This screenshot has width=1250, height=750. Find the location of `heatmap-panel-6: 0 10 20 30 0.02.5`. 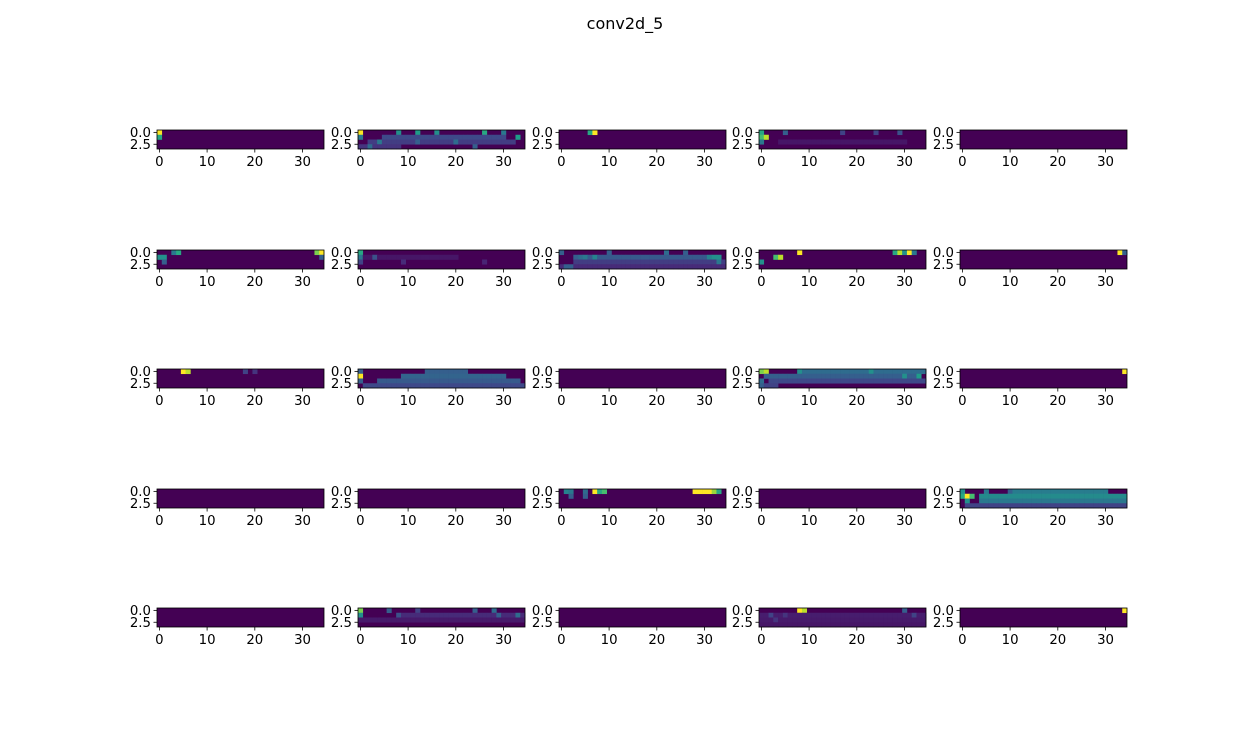

heatmap-panel-6: 0 10 20 30 0.02.5 is located at coordinates (227, 268).